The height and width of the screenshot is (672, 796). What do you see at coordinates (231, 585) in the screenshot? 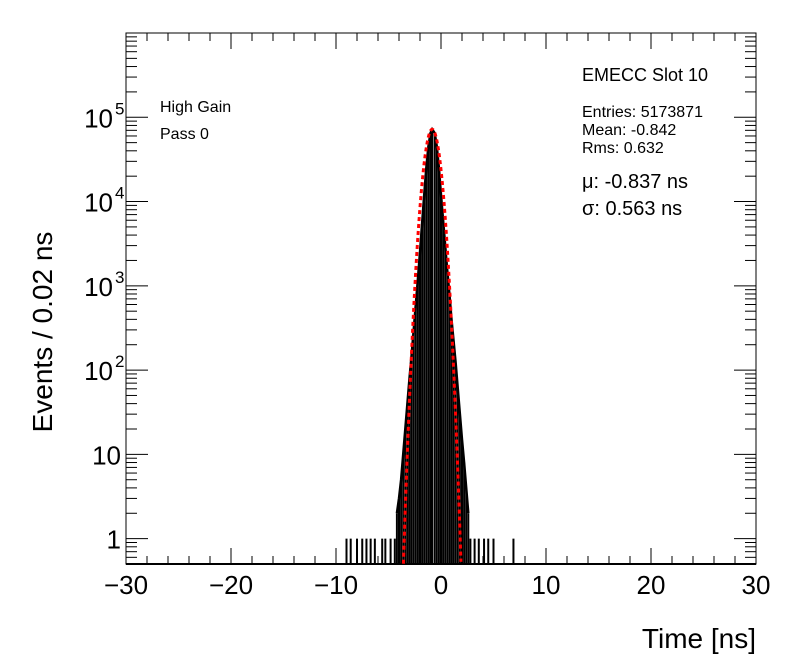
I see `x-tick-label: −20` at bounding box center [231, 585].